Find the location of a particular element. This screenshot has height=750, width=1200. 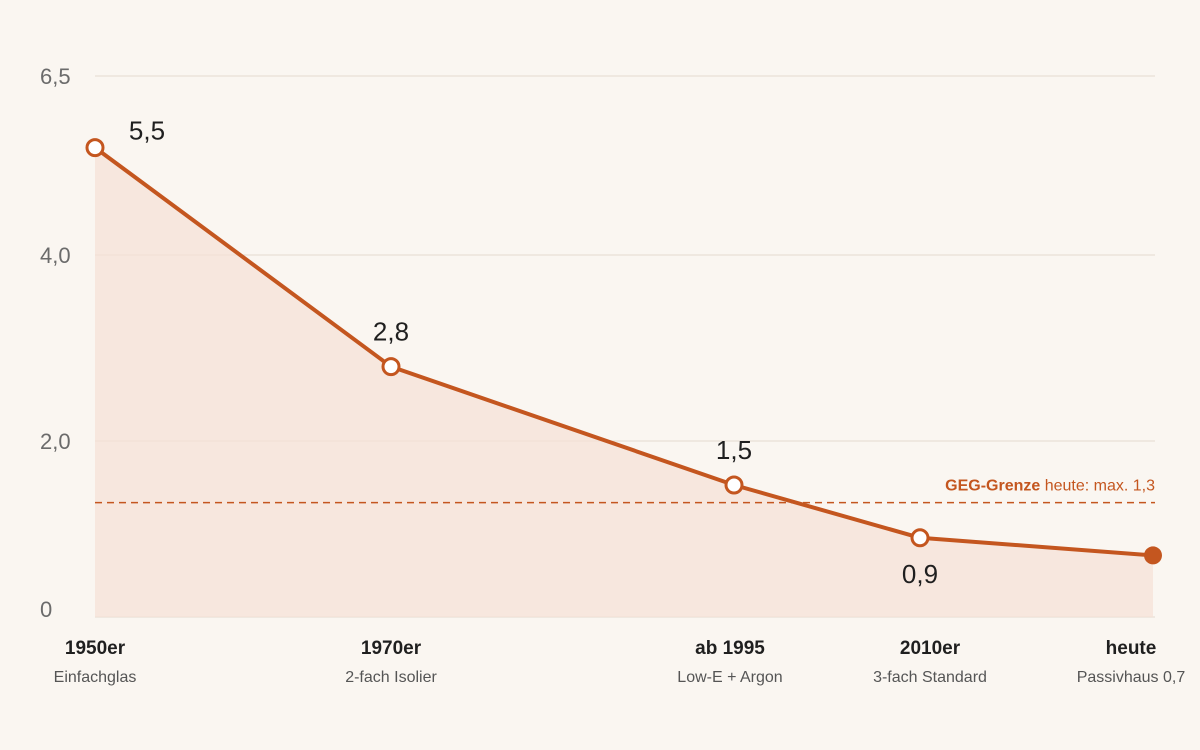

geg-limit-label-rest: heute: max. 1,3 is located at coordinates (1097, 486).